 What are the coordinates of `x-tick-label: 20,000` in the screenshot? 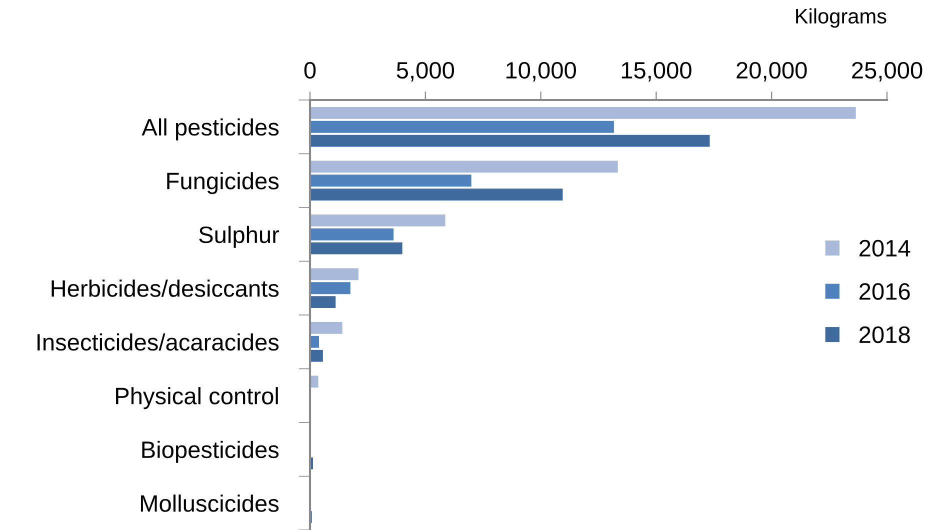 It's located at (771, 72).